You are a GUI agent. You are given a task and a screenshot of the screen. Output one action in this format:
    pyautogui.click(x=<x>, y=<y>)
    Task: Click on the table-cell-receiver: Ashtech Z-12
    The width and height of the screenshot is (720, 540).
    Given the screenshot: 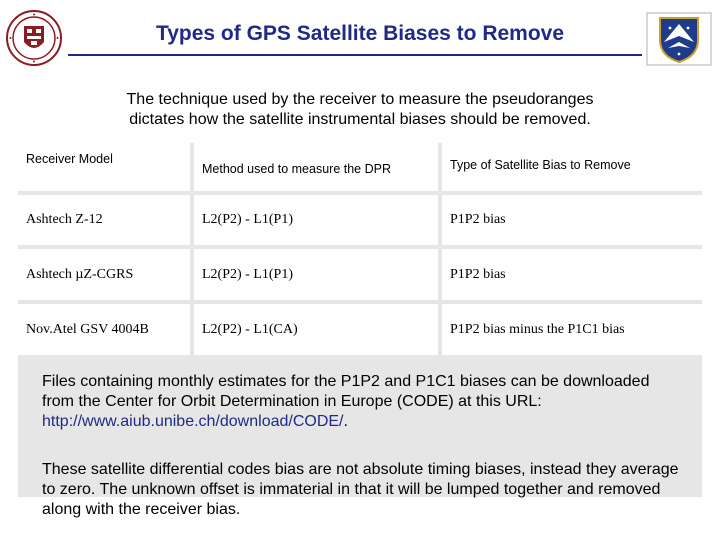 What is the action you would take?
    pyautogui.click(x=104, y=220)
    